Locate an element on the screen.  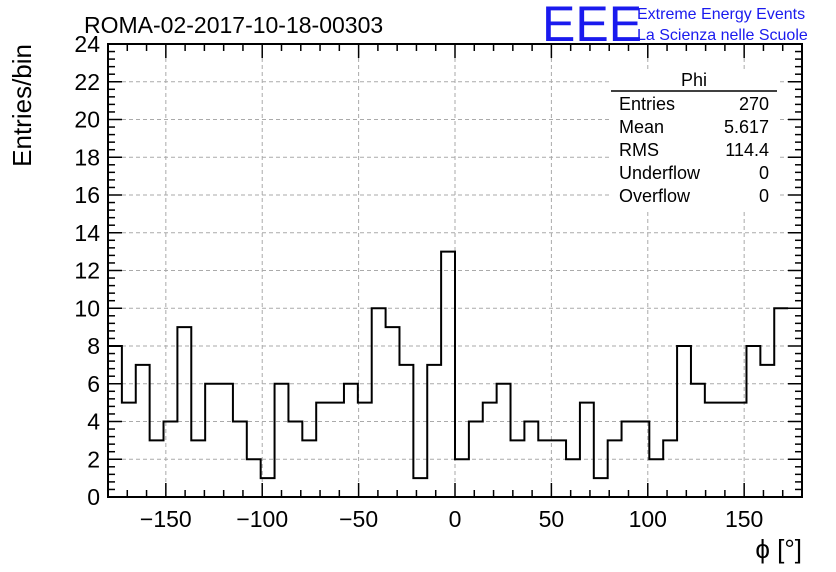
logo-line-2: La Scienza nelle Scuole is located at coordinates (722, 35).